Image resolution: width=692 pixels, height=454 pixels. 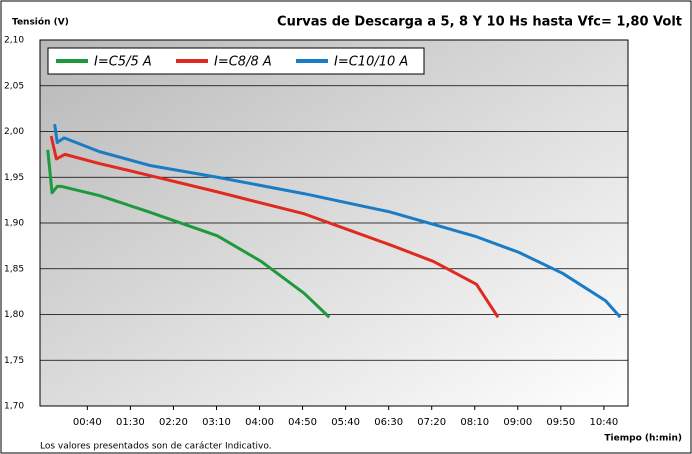 What do you see at coordinates (431, 422) in the screenshot?
I see `x-tick-label: 07:20` at bounding box center [431, 422].